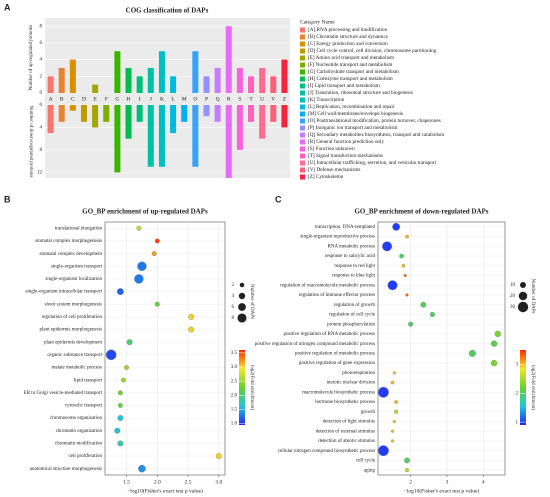  Describe the element at coordinates (106, 99) in the screenshot. I see `x-tick-label: F` at that location.